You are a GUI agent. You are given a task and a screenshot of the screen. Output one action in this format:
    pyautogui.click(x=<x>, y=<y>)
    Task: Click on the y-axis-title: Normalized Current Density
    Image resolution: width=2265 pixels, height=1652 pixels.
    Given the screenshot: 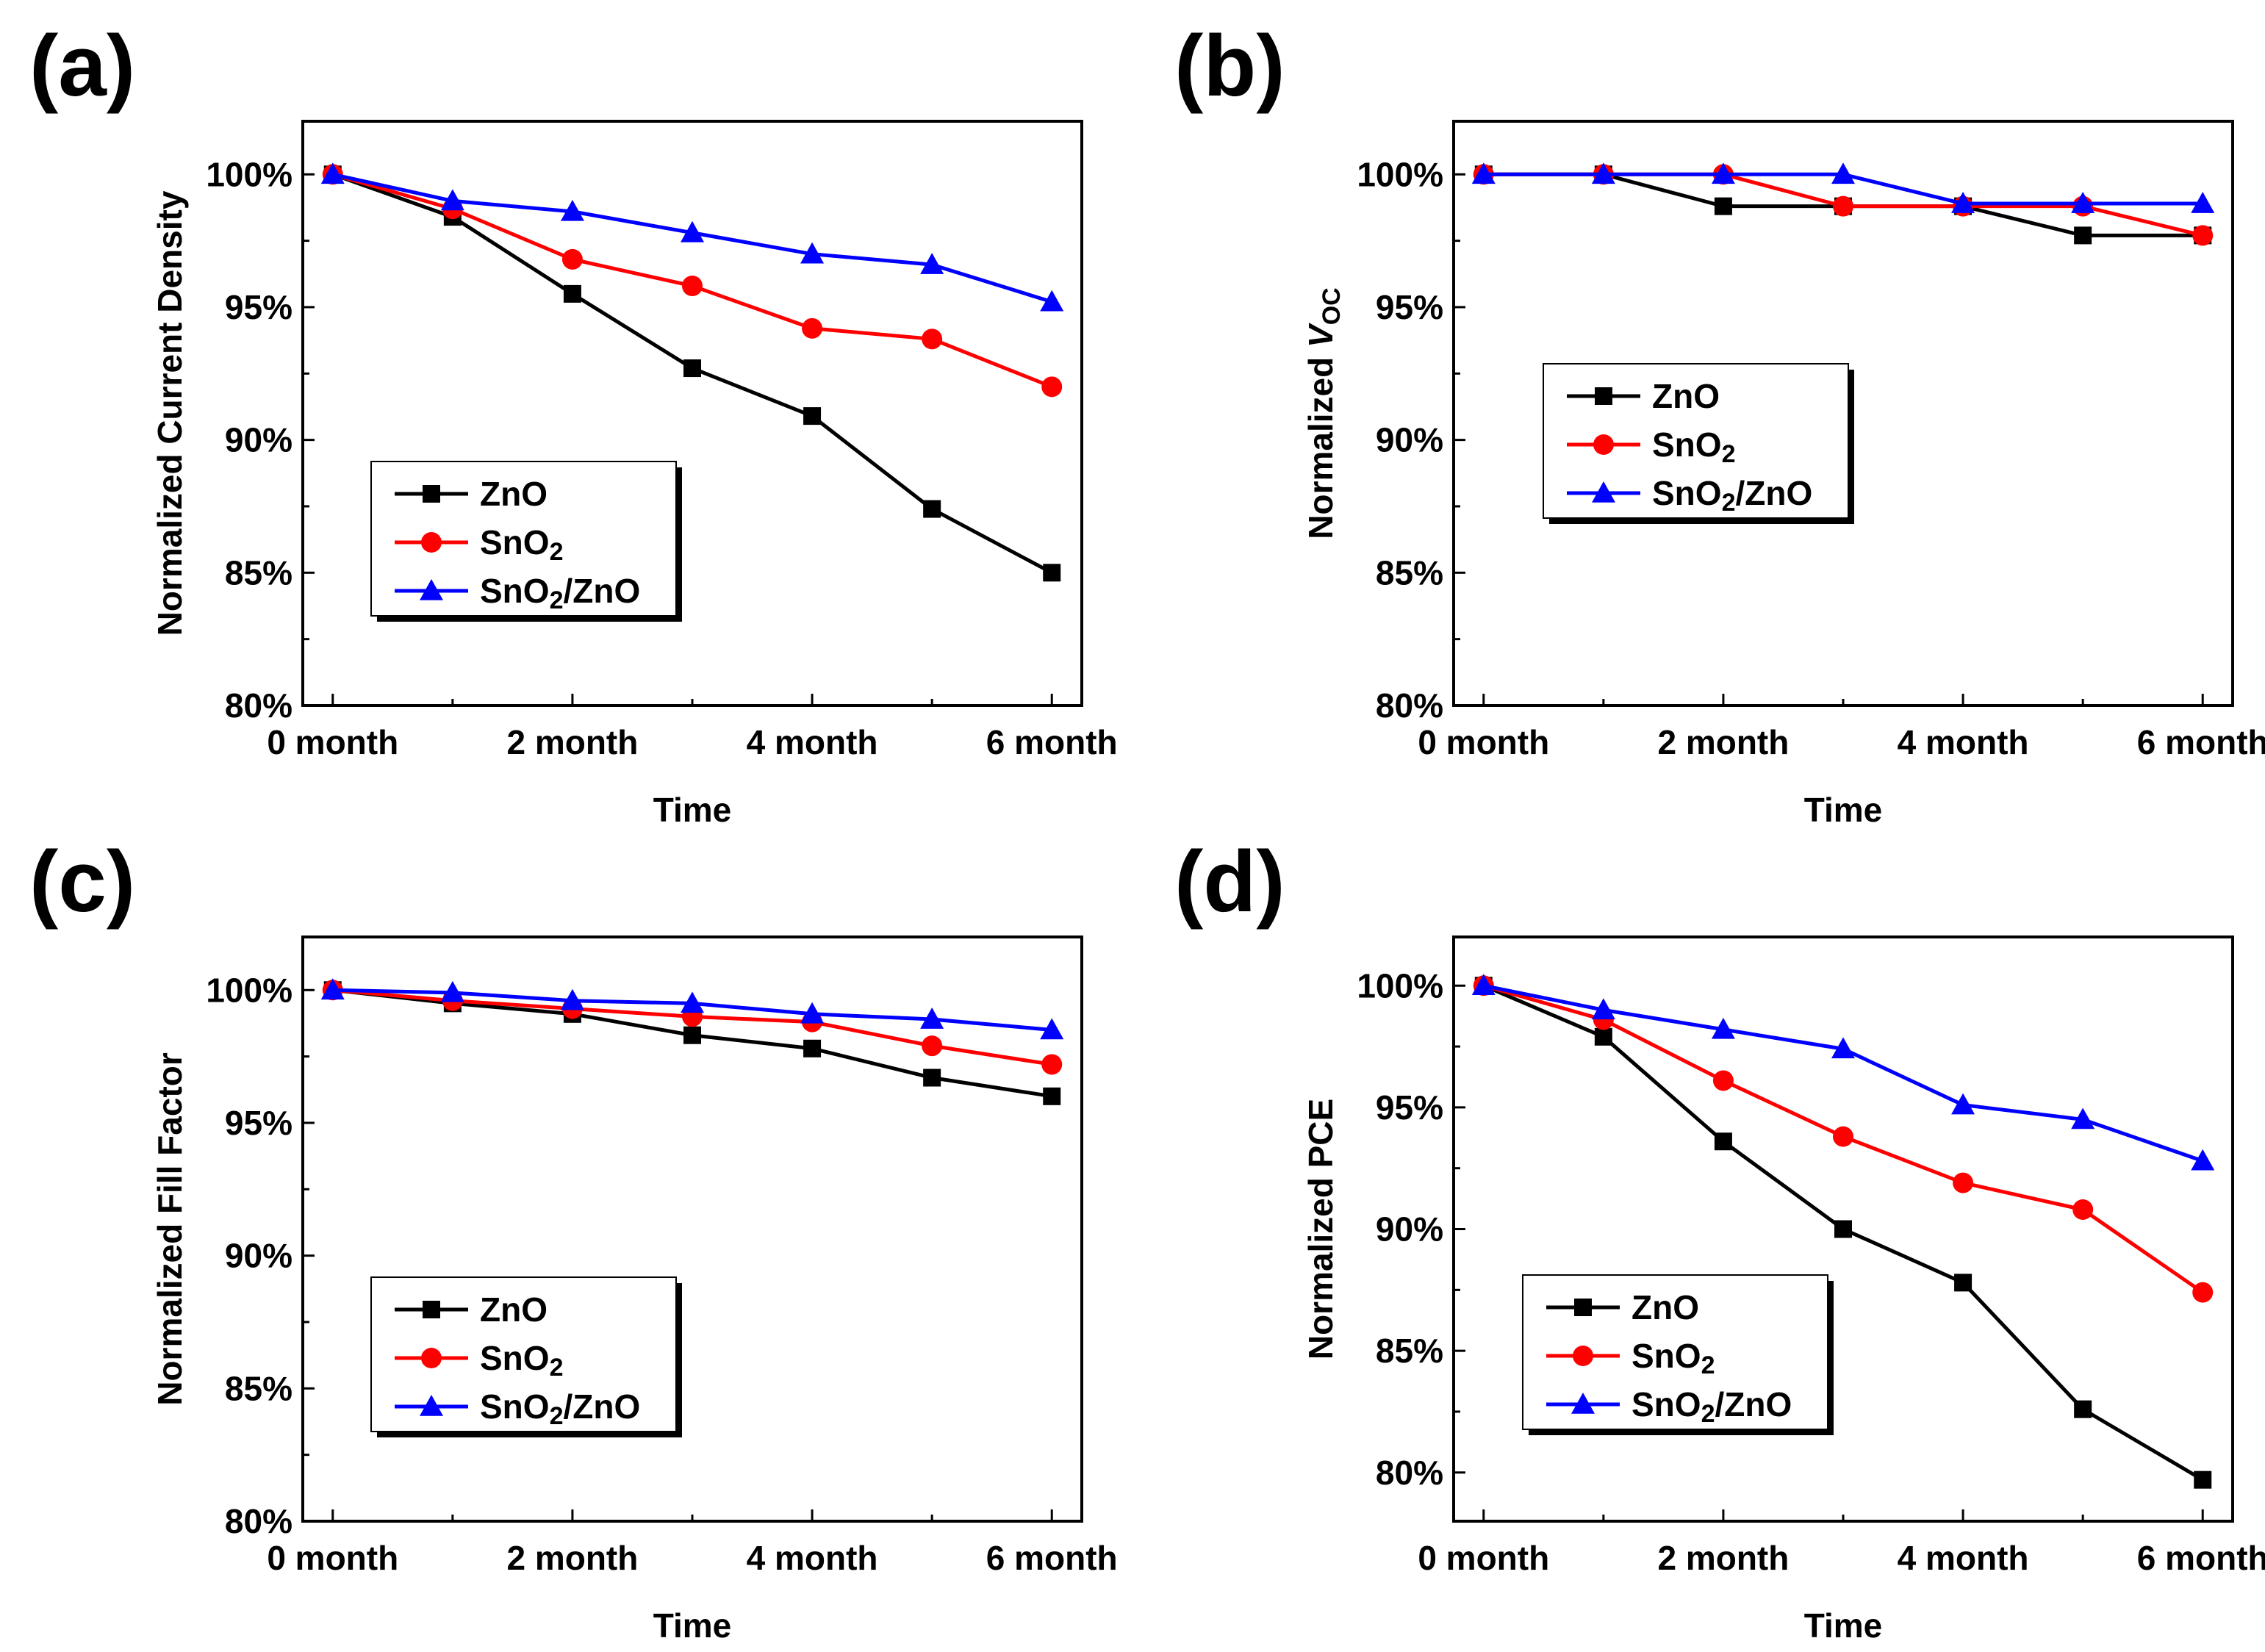 What is the action you would take?
    pyautogui.click(x=170, y=413)
    